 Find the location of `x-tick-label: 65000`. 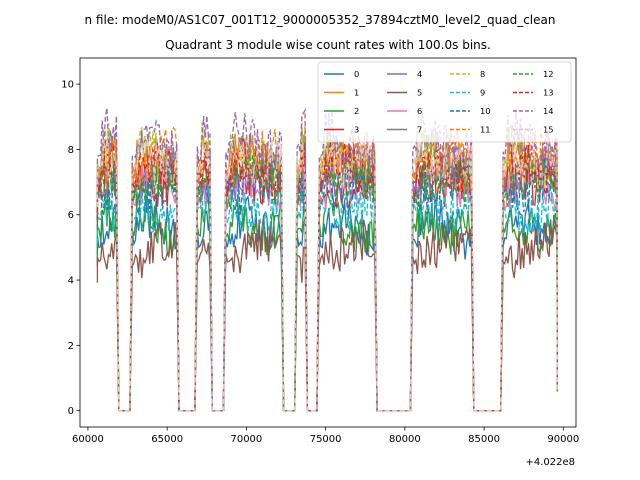

x-tick-label: 65000 is located at coordinates (167, 439).